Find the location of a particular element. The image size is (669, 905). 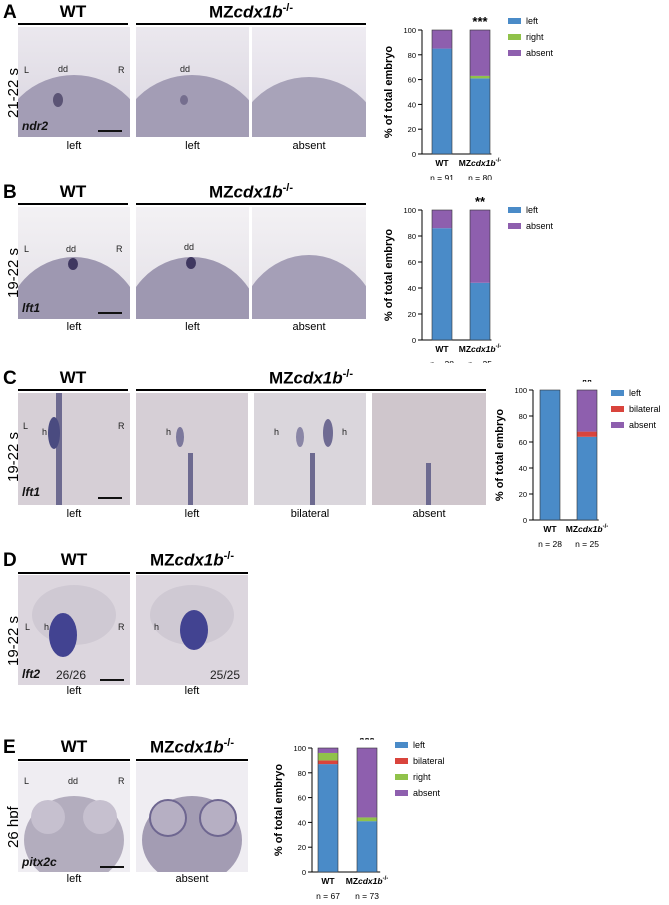

embryo-image: h h is located at coordinates (310, 449).